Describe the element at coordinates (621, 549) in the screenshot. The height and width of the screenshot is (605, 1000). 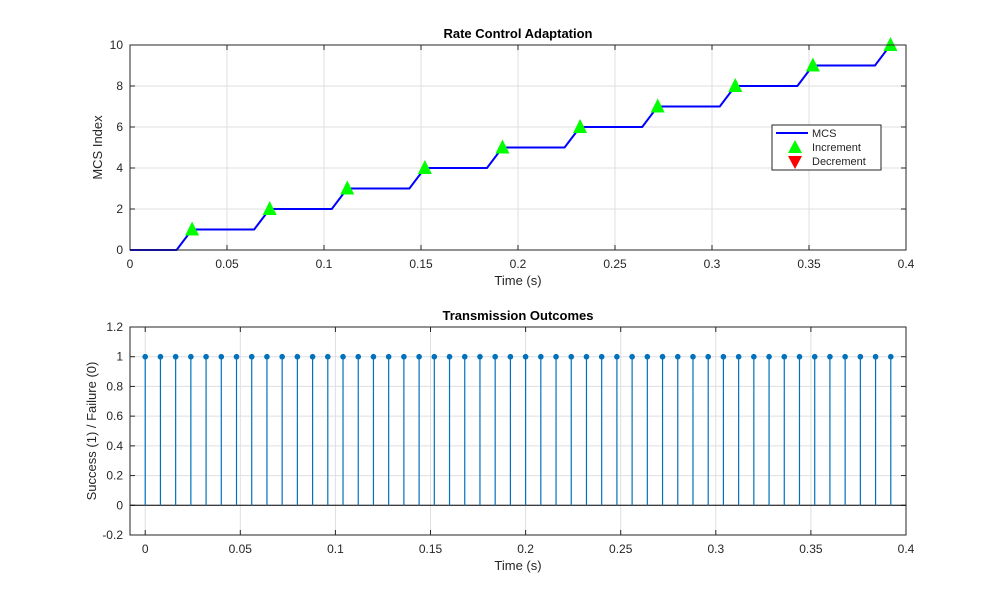
I see `x-tick-label: 0.25` at that location.